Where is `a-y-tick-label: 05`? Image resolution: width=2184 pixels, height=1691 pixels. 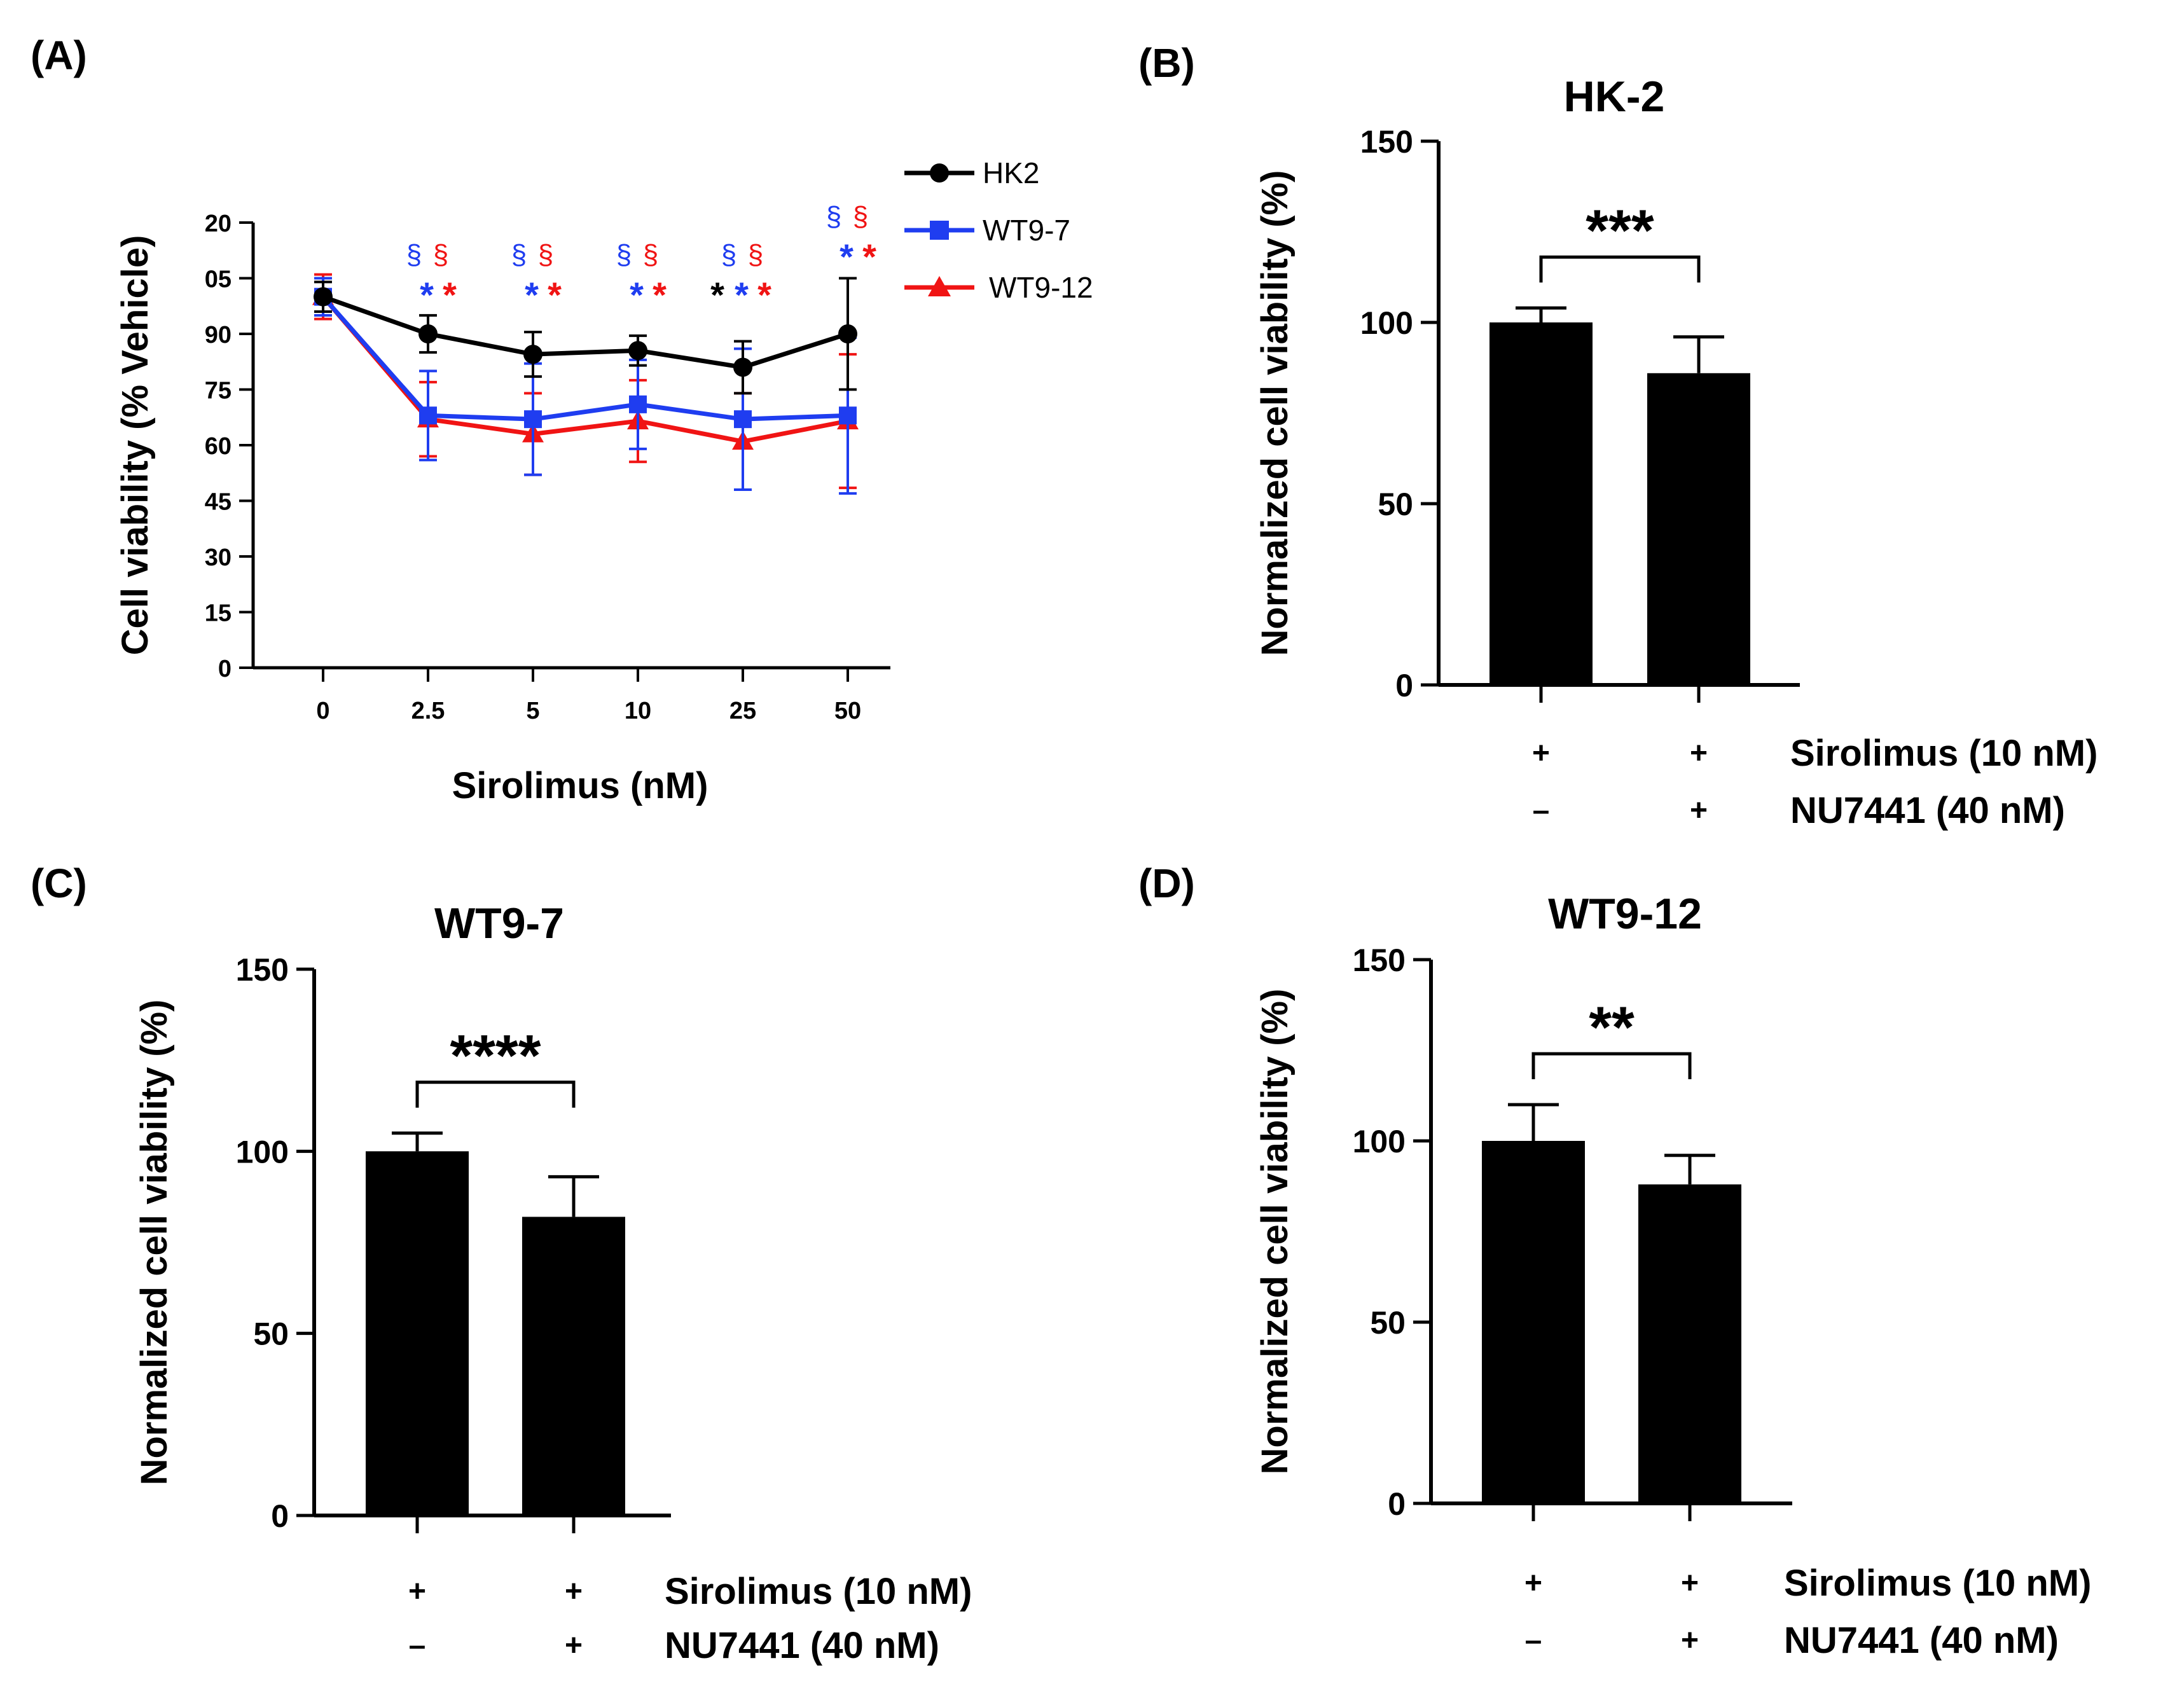 a-y-tick-label: 05 is located at coordinates (219, 279).